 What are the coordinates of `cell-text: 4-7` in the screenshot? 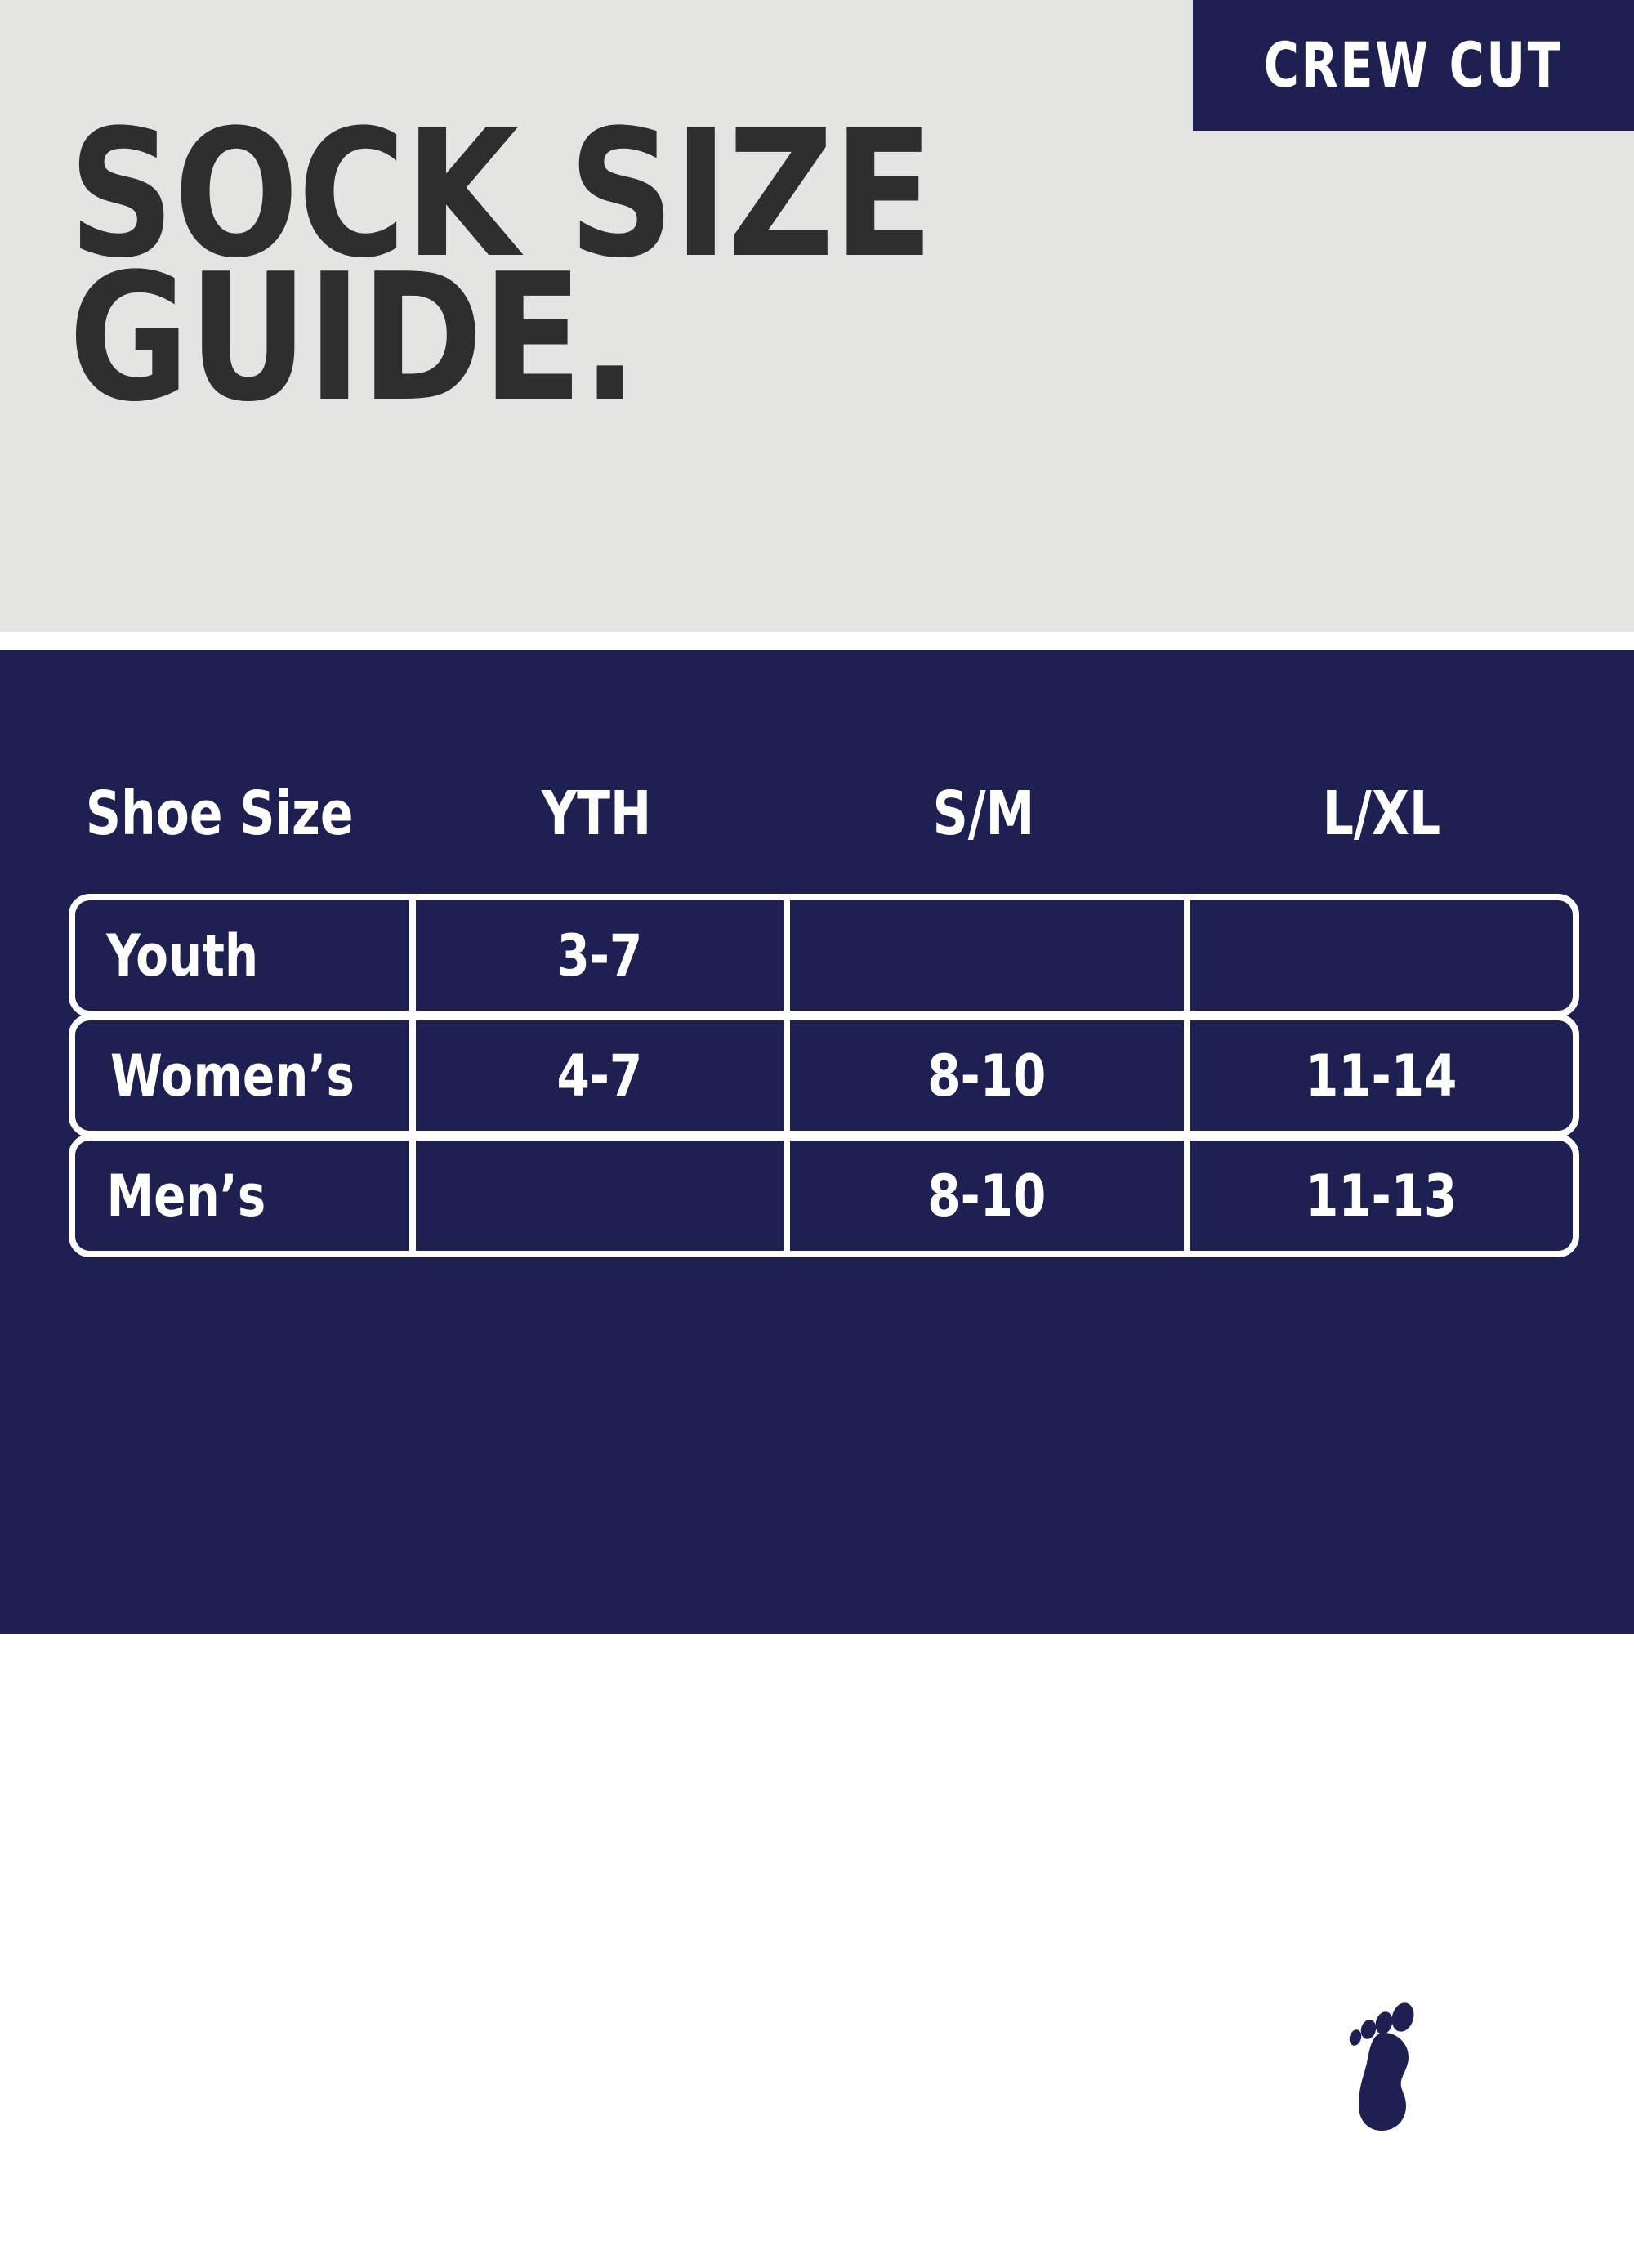 It's located at (599, 1076).